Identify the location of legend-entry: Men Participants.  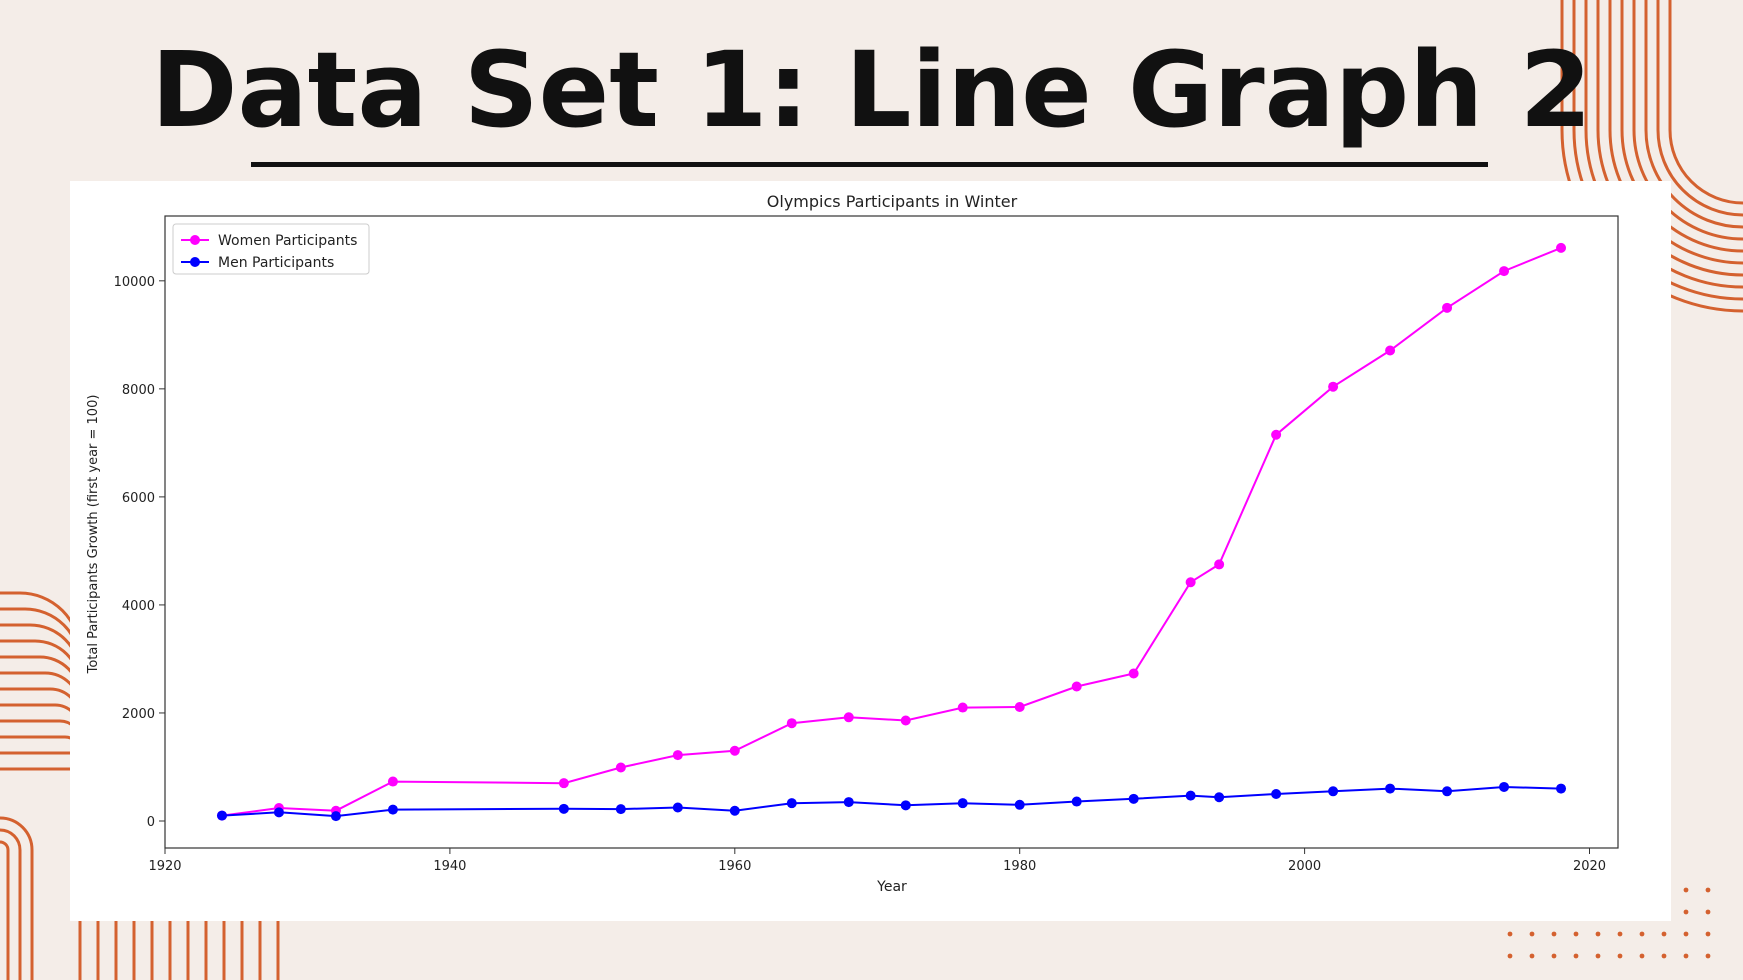
(276, 263).